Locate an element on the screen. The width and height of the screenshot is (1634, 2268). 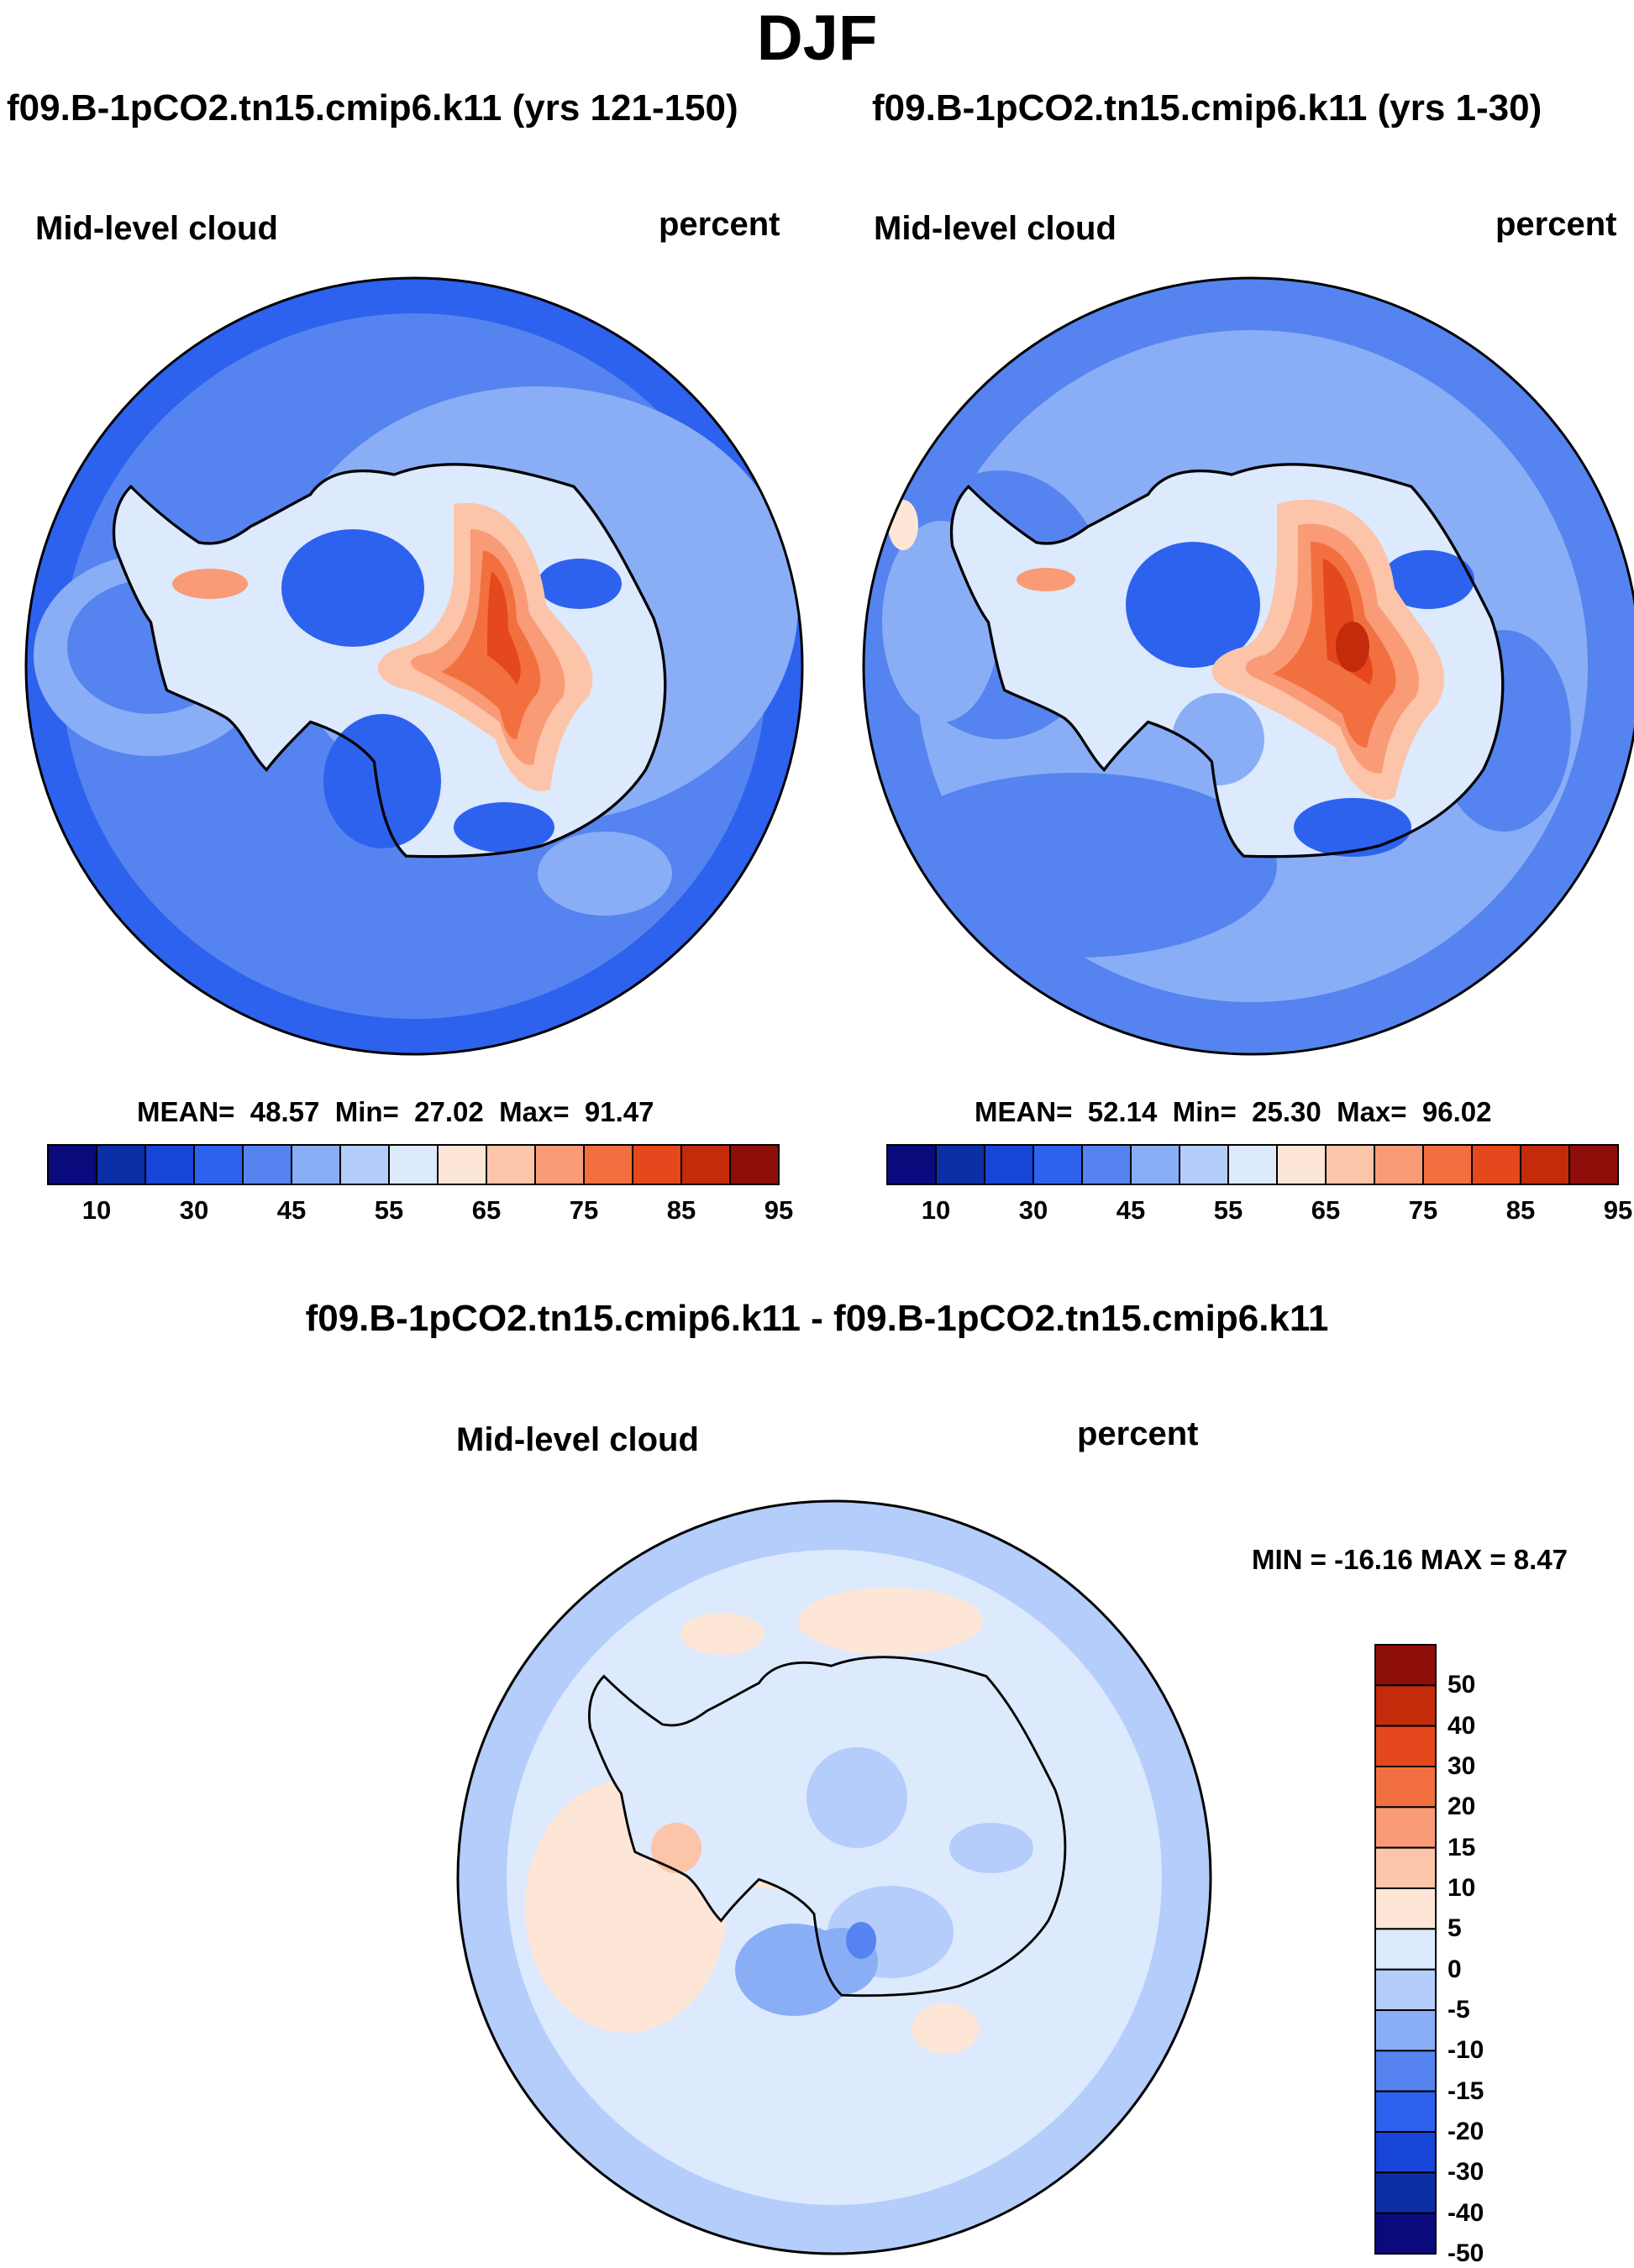
panel-2-stats: MEAN= 52.14 Min= 25.30 Max= 96.02 is located at coordinates (1233, 1111).